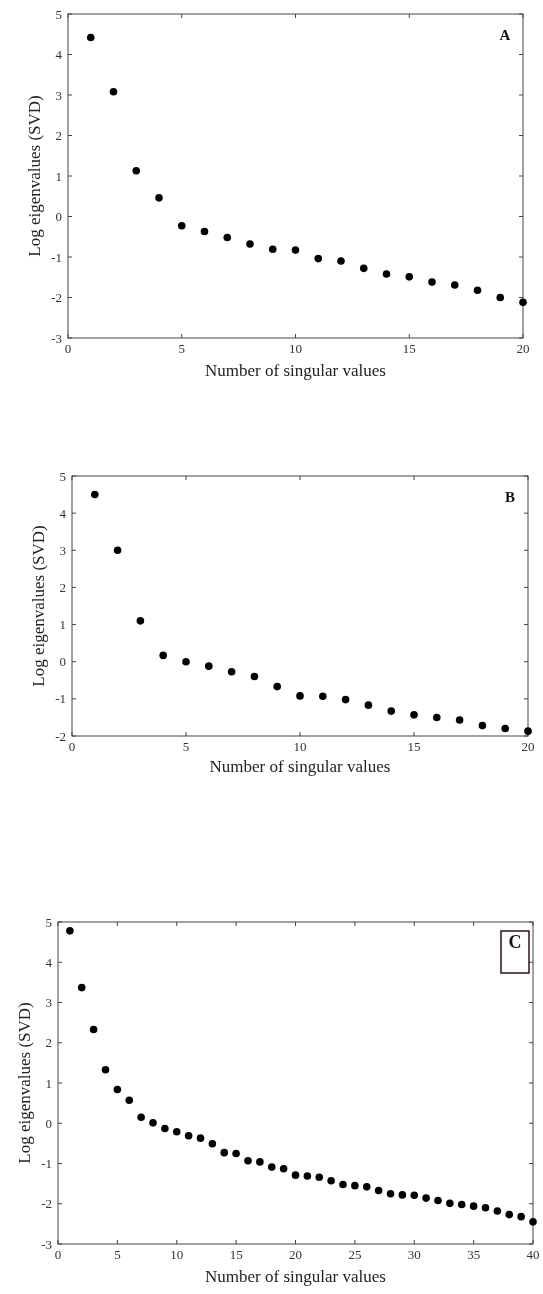  Describe the element at coordinates (355, 1254) in the screenshot. I see `x-tick-label: 25` at that location.